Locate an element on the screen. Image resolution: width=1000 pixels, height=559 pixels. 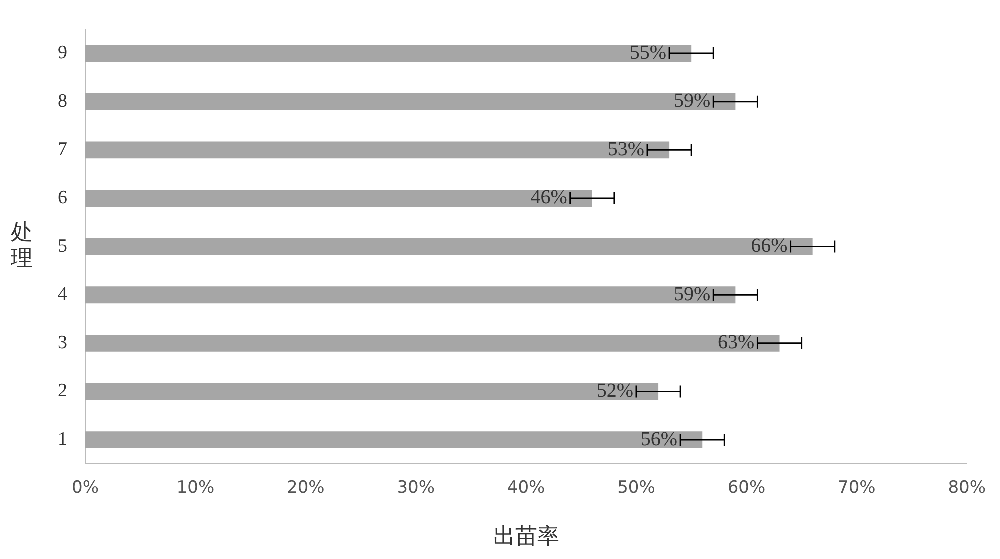
x-tick-label: 70% is located at coordinates (857, 488).